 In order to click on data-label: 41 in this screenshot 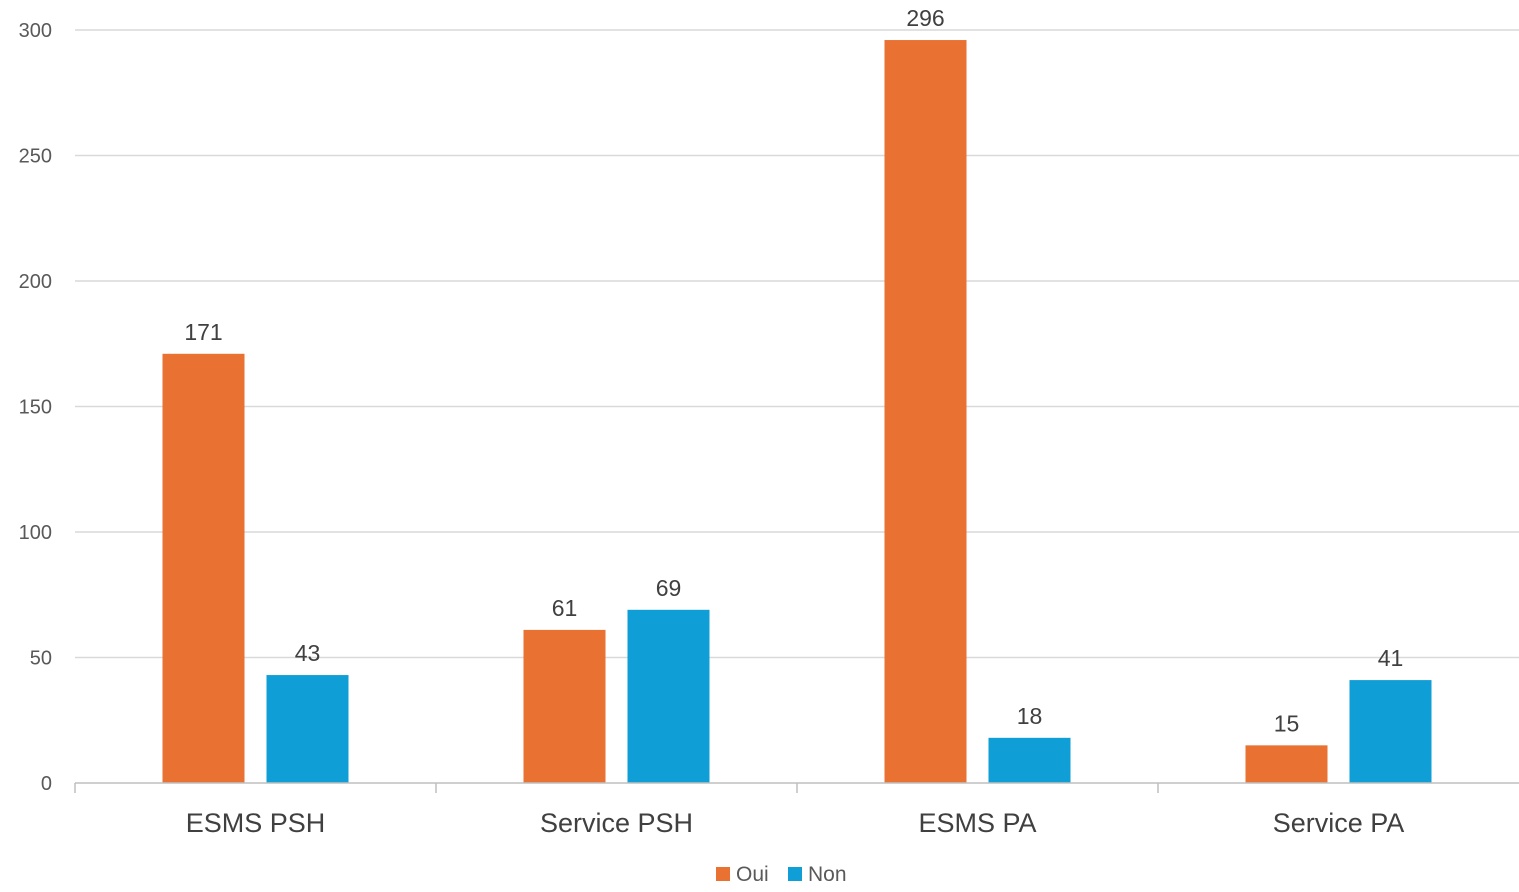, I will do `click(1391, 658)`.